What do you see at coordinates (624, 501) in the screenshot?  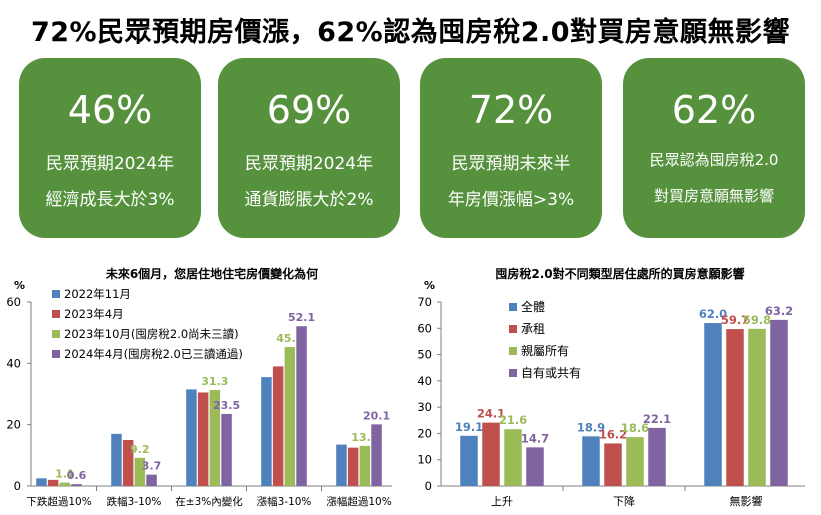 I see `x-category-label: 下降` at bounding box center [624, 501].